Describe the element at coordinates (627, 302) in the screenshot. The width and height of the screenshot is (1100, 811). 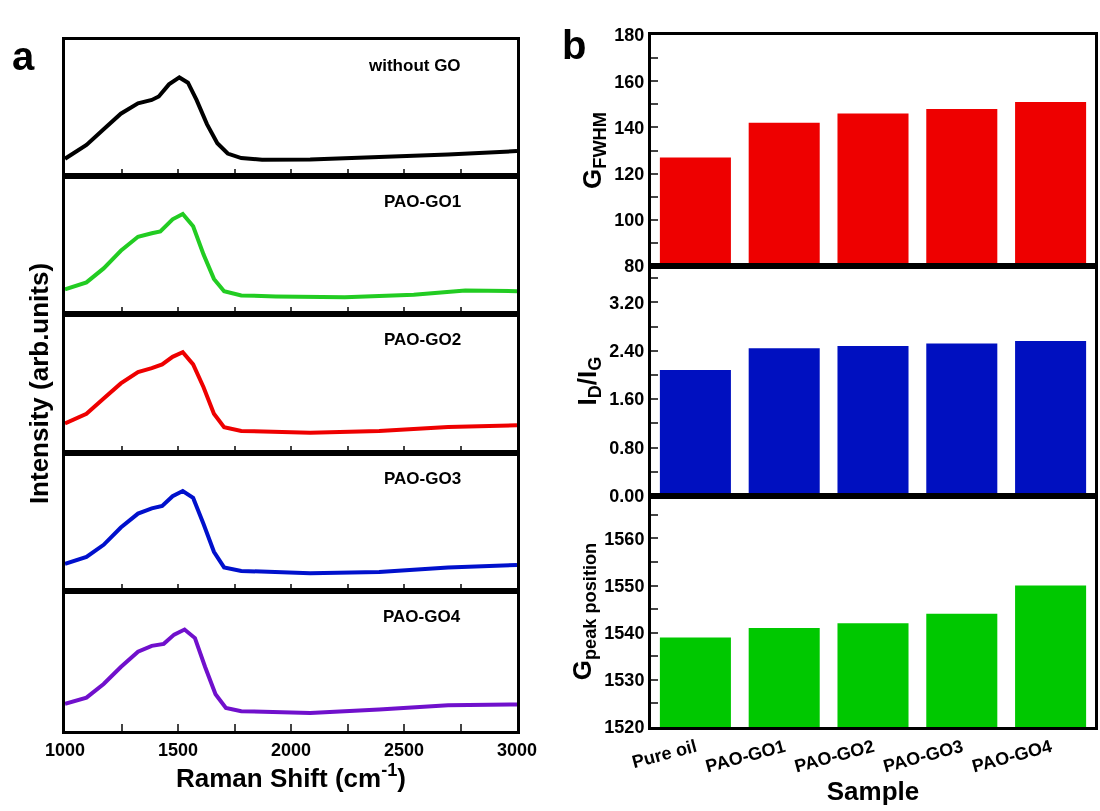
I see `y-tick-label: 3.20` at that location.